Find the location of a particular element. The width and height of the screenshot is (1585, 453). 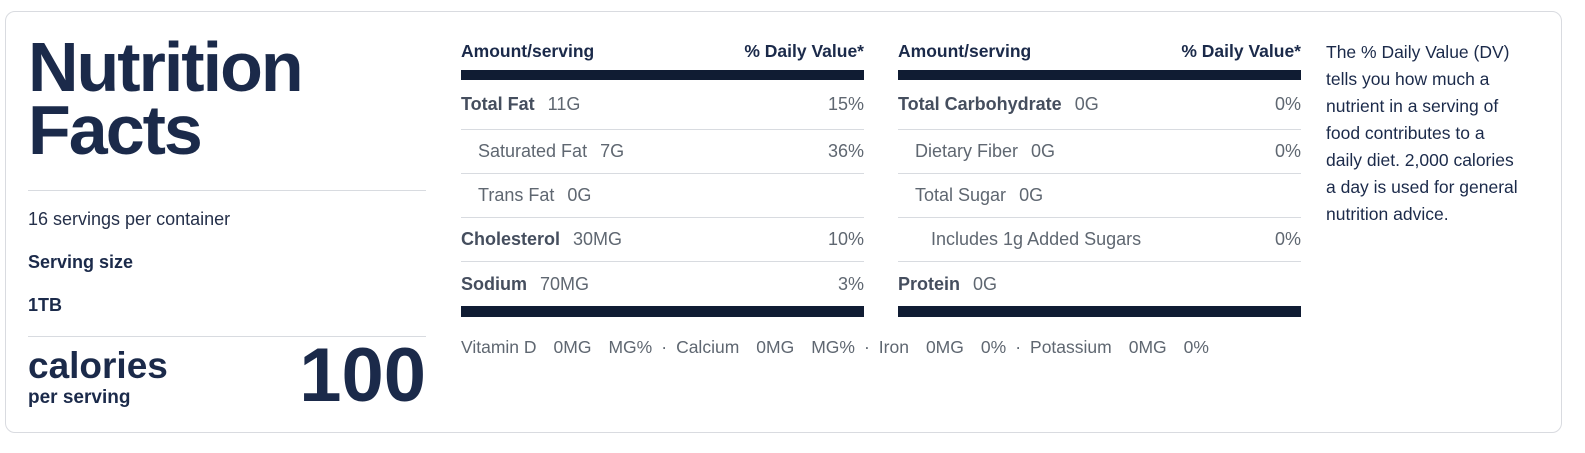

table-row: Total Fat 11G 15% is located at coordinates (662, 105).